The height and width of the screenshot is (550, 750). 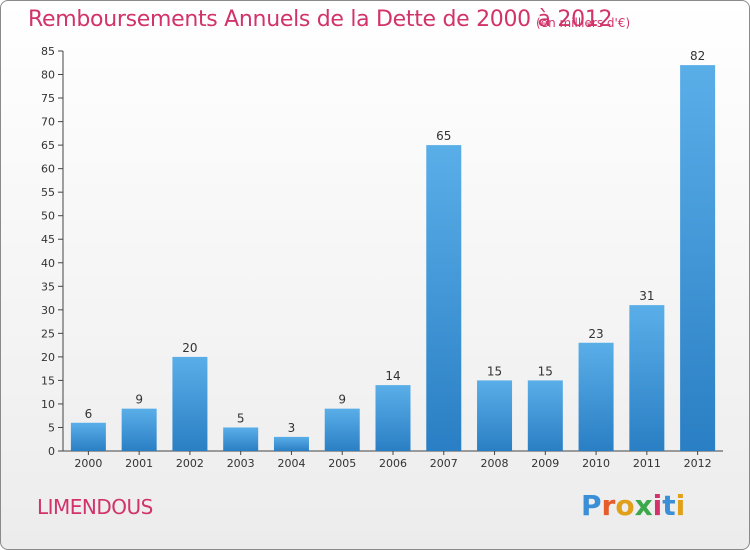 What do you see at coordinates (545, 463) in the screenshot?
I see `x-tick-label: 2009` at bounding box center [545, 463].